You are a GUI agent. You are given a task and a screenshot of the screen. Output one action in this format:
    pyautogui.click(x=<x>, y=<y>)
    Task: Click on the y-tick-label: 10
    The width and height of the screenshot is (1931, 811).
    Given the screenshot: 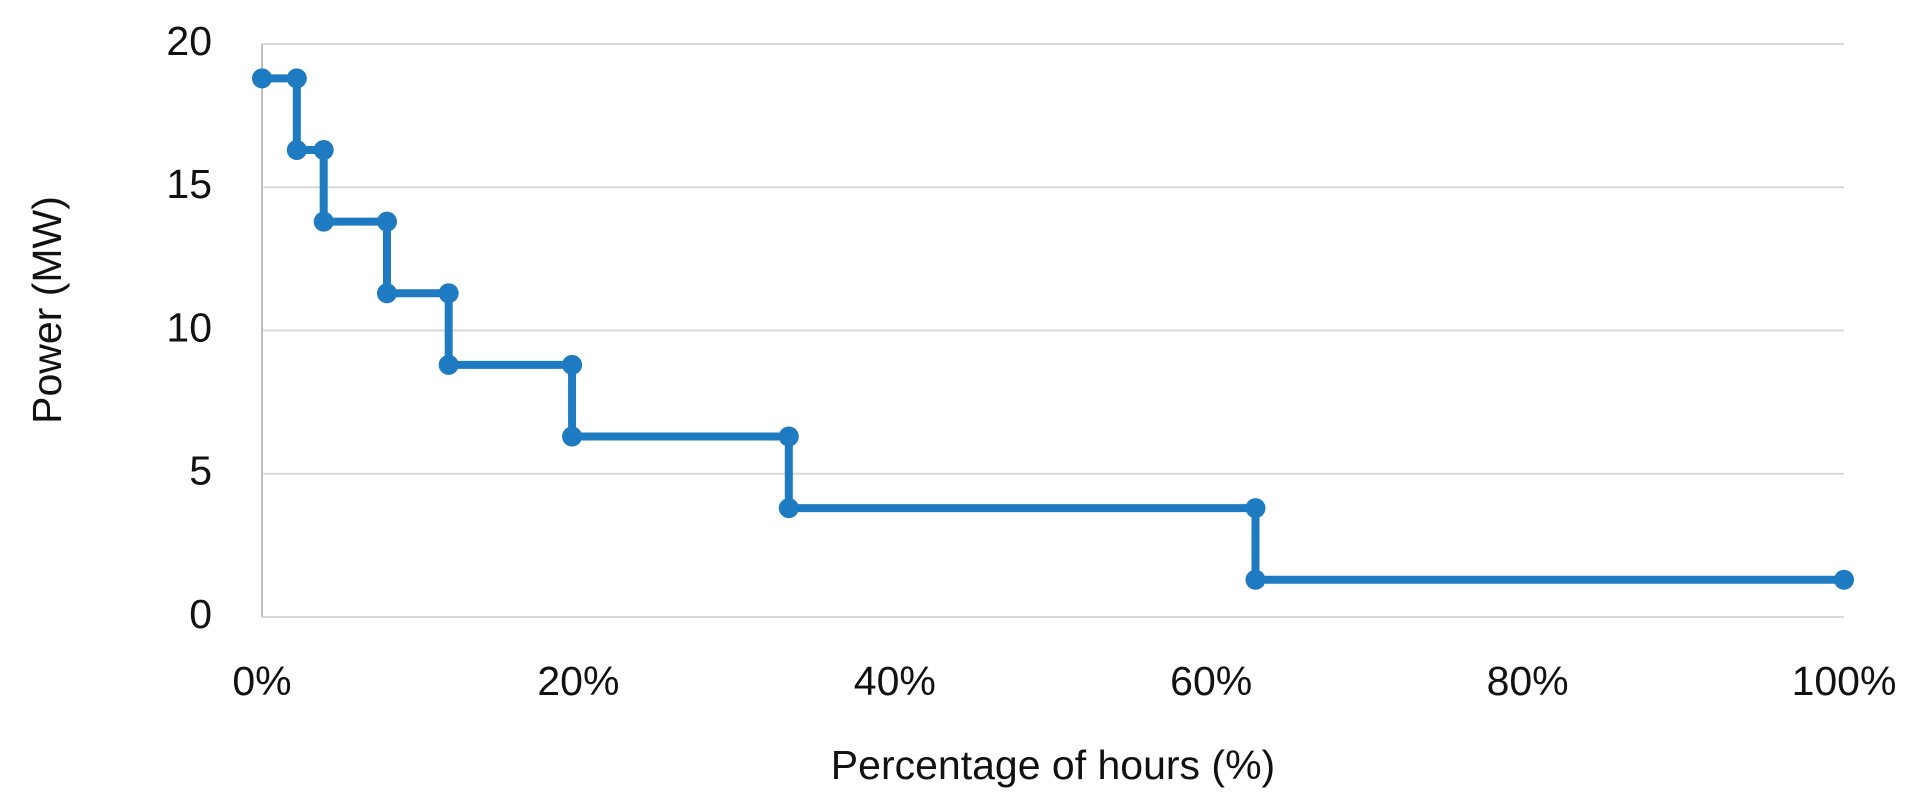 What is the action you would take?
    pyautogui.click(x=189, y=327)
    